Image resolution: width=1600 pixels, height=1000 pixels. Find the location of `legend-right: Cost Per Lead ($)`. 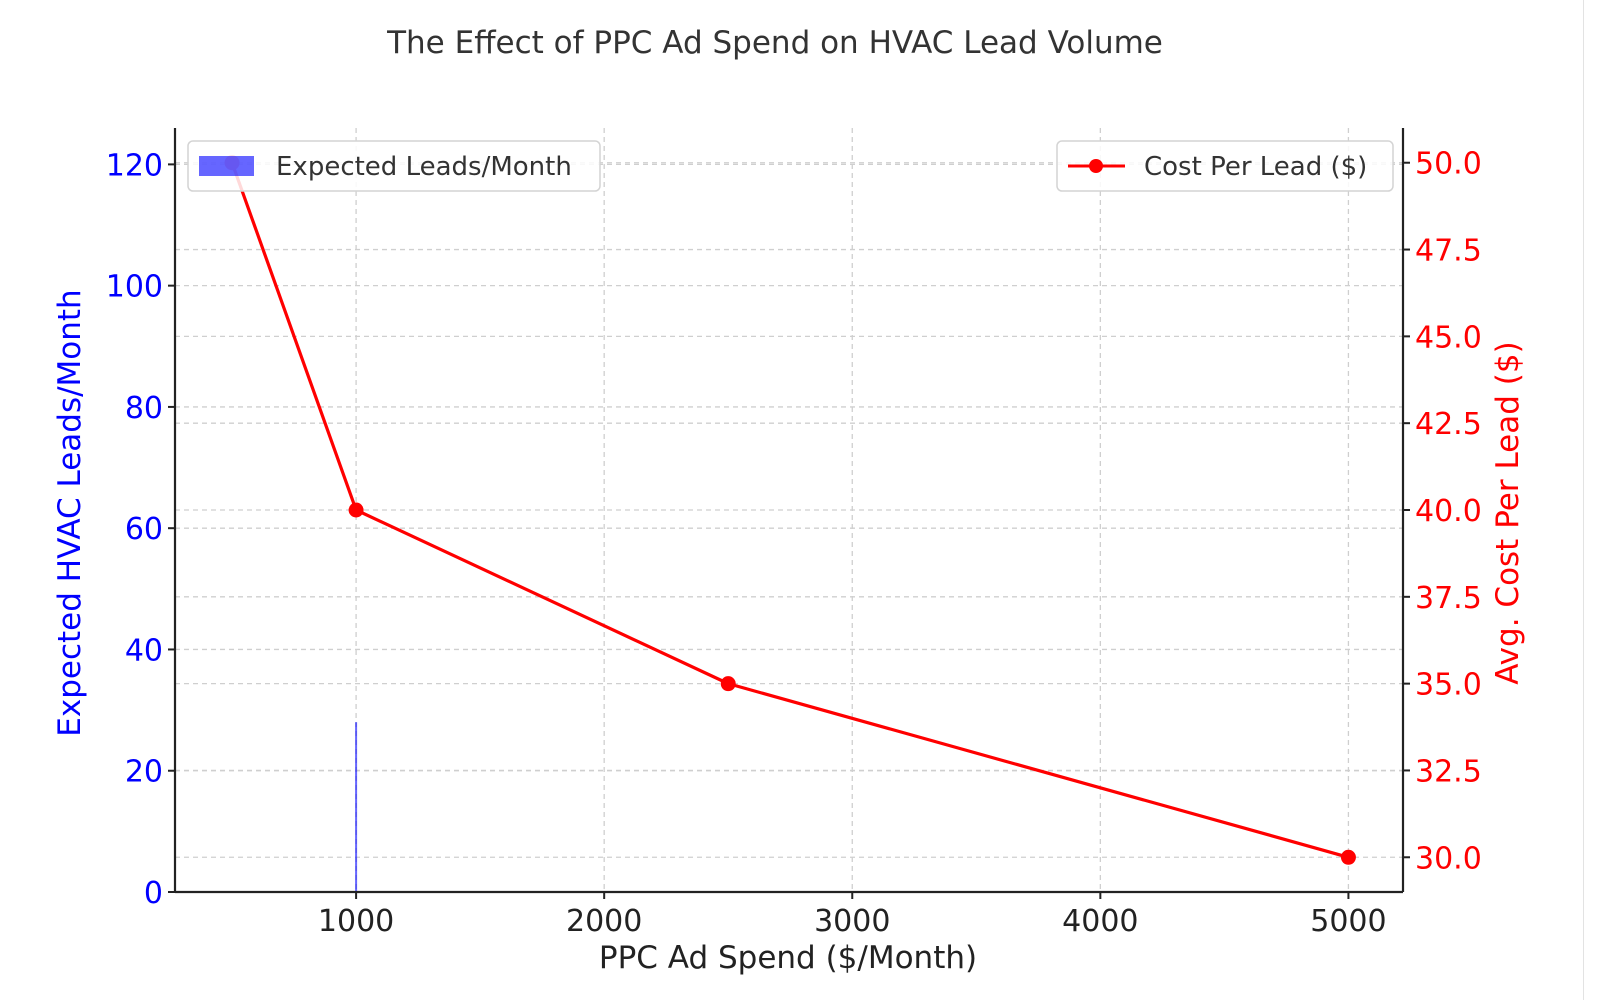

legend-right: Cost Per Lead ($) is located at coordinates (1225, 166).